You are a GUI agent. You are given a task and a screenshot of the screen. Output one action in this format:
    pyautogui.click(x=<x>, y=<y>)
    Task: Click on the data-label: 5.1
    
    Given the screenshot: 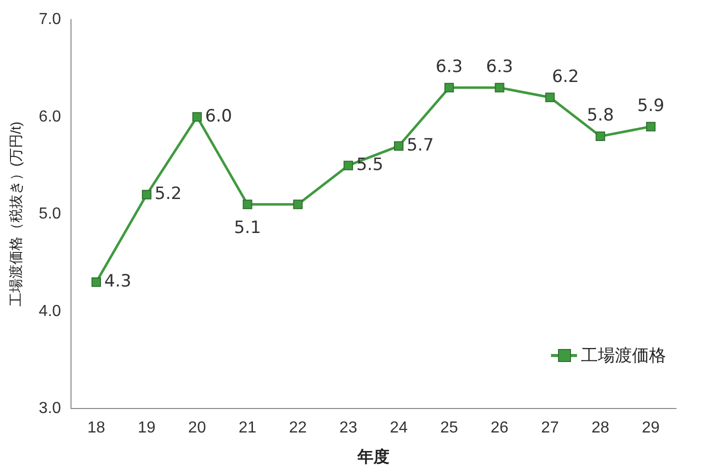 What is the action you would take?
    pyautogui.click(x=248, y=228)
    